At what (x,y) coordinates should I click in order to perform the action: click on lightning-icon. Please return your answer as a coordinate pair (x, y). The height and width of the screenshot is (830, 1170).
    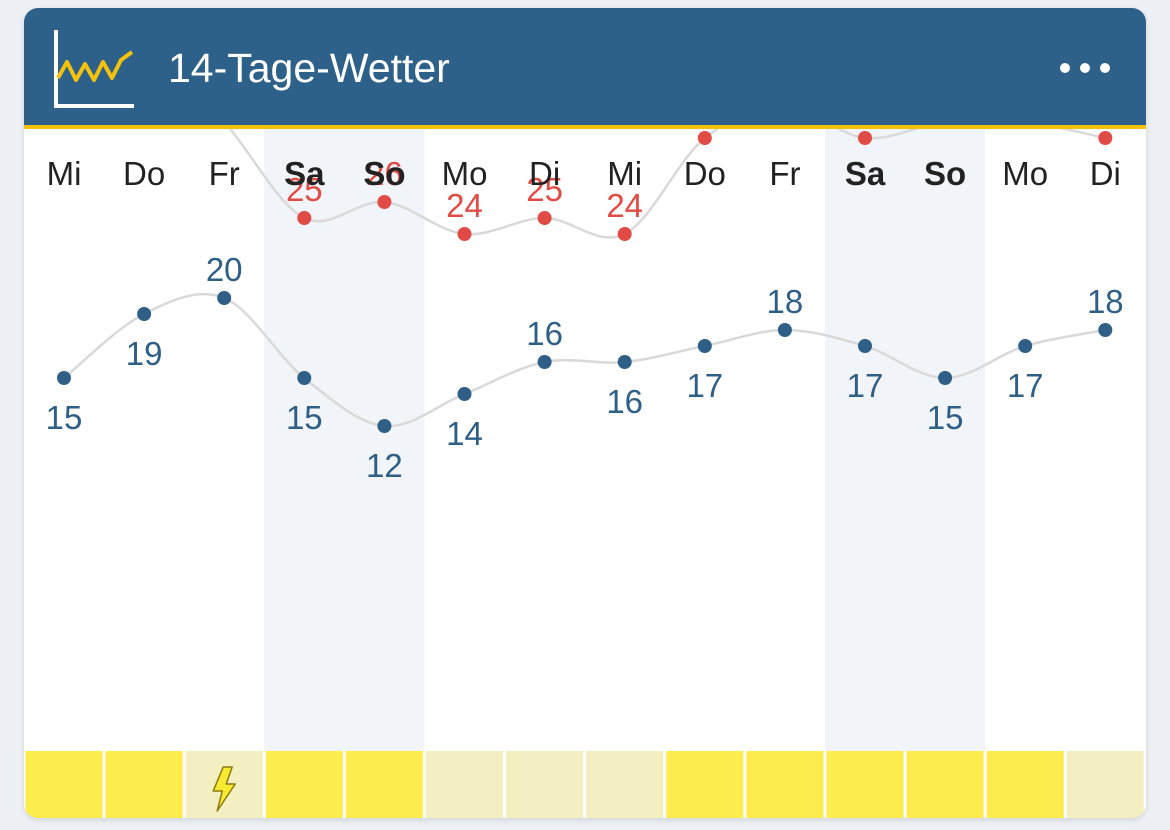
    Looking at the image, I should click on (224, 789).